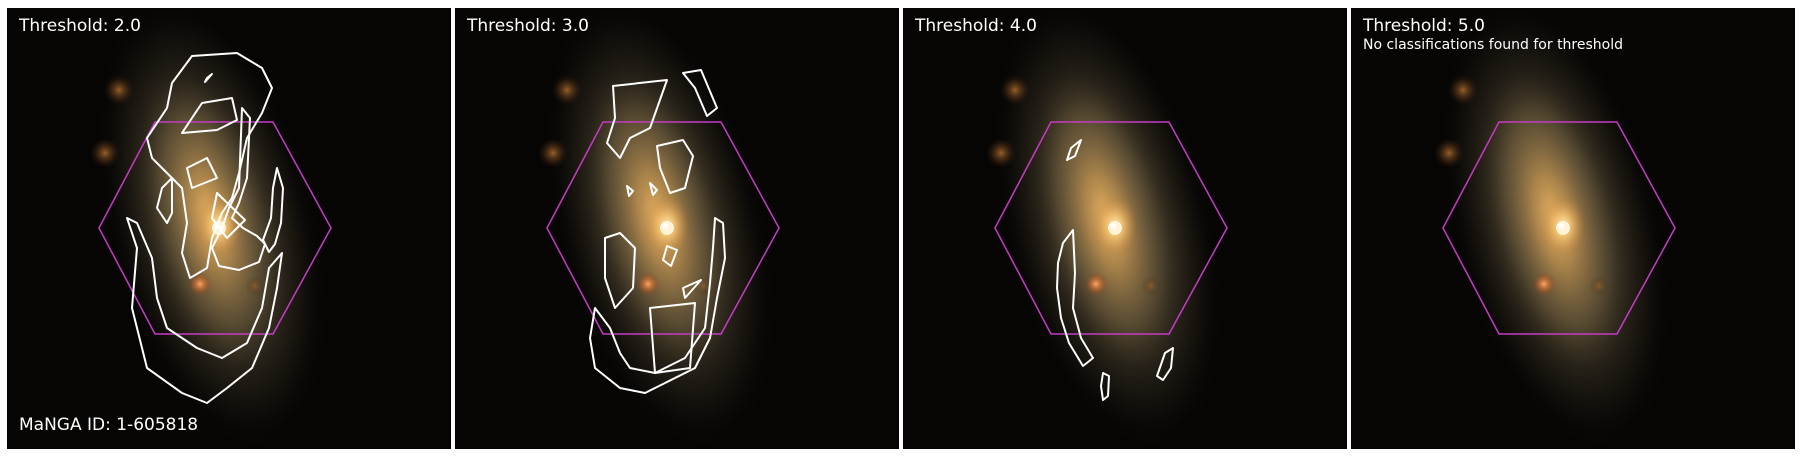 The width and height of the screenshot is (1800, 457). Describe the element at coordinates (80, 26) in the screenshot. I see `threshold-label: Threshold: 2.0` at that location.